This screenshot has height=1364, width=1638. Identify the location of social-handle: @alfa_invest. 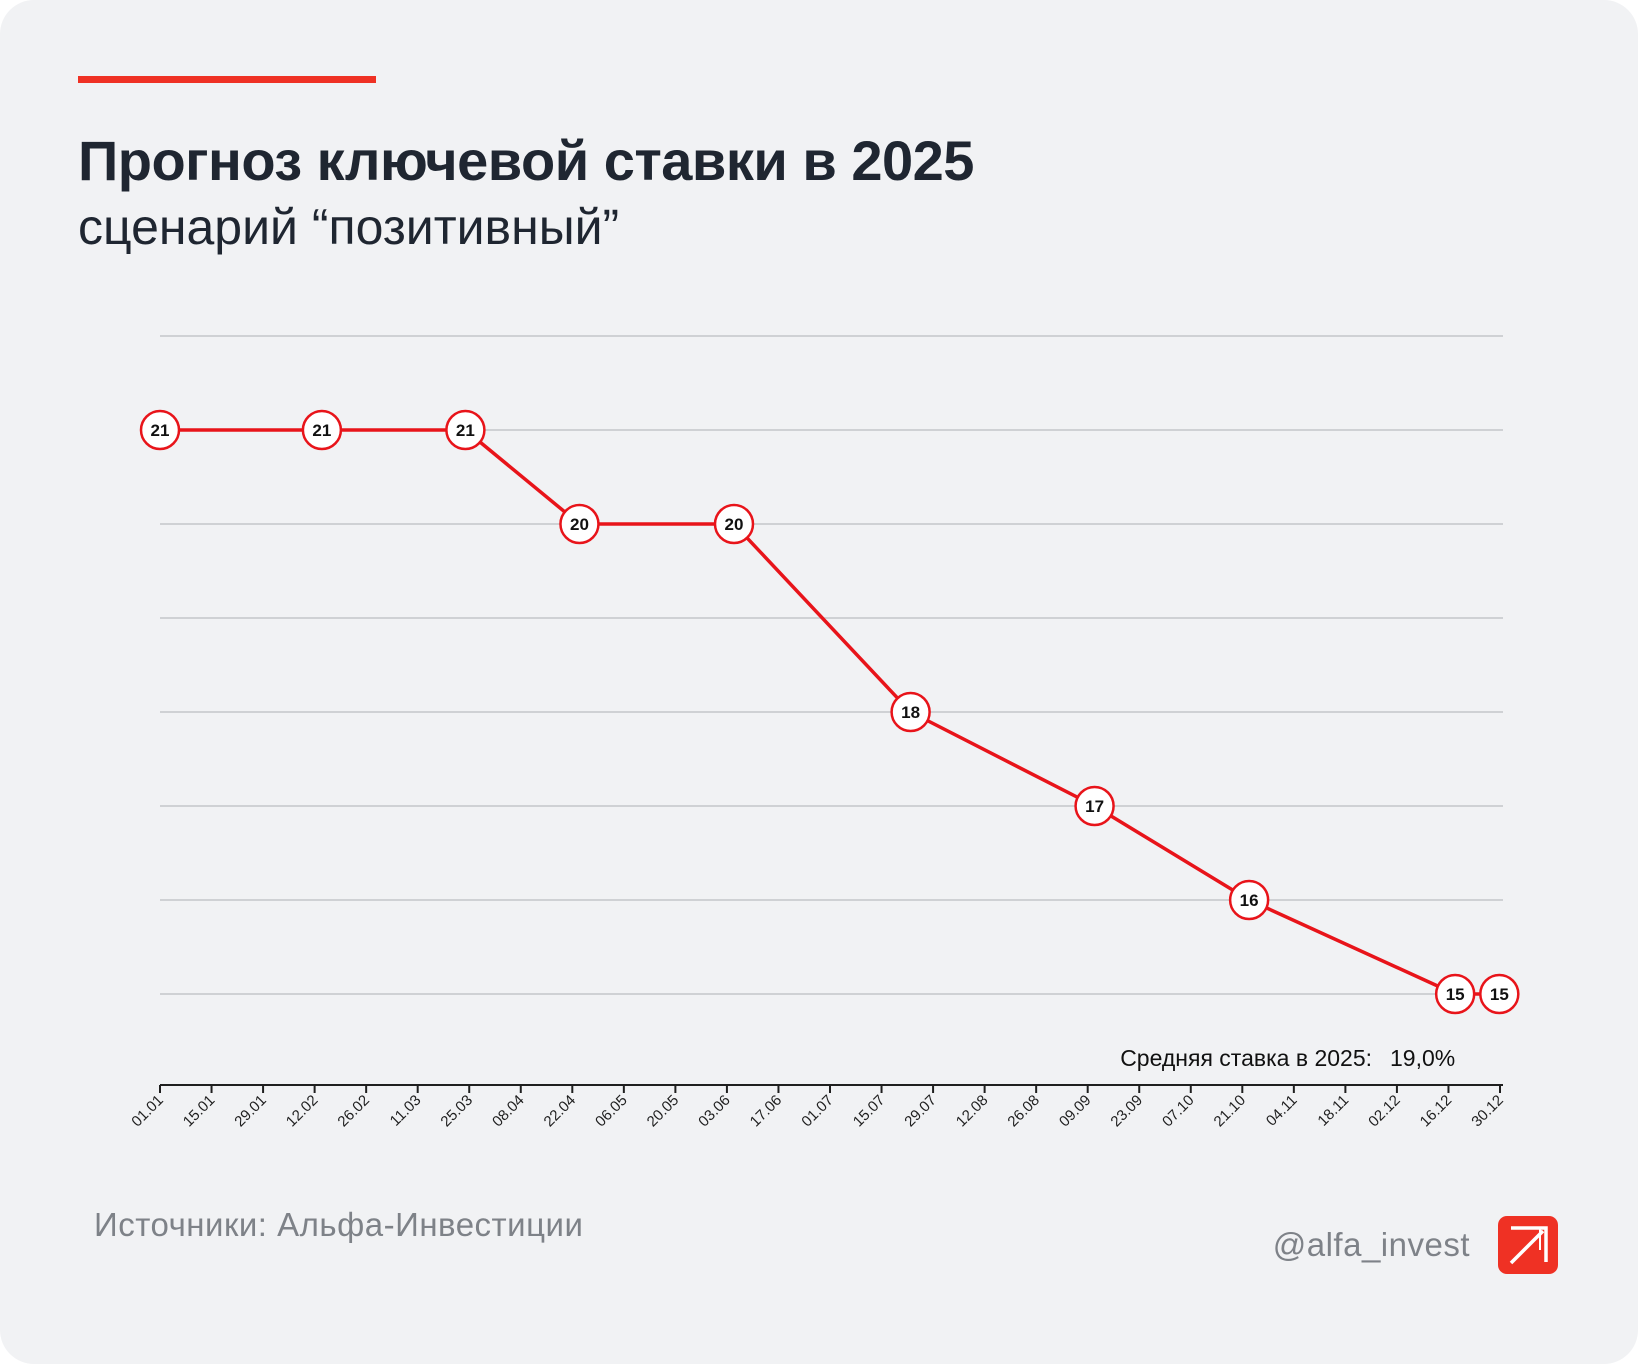
(1371, 1244).